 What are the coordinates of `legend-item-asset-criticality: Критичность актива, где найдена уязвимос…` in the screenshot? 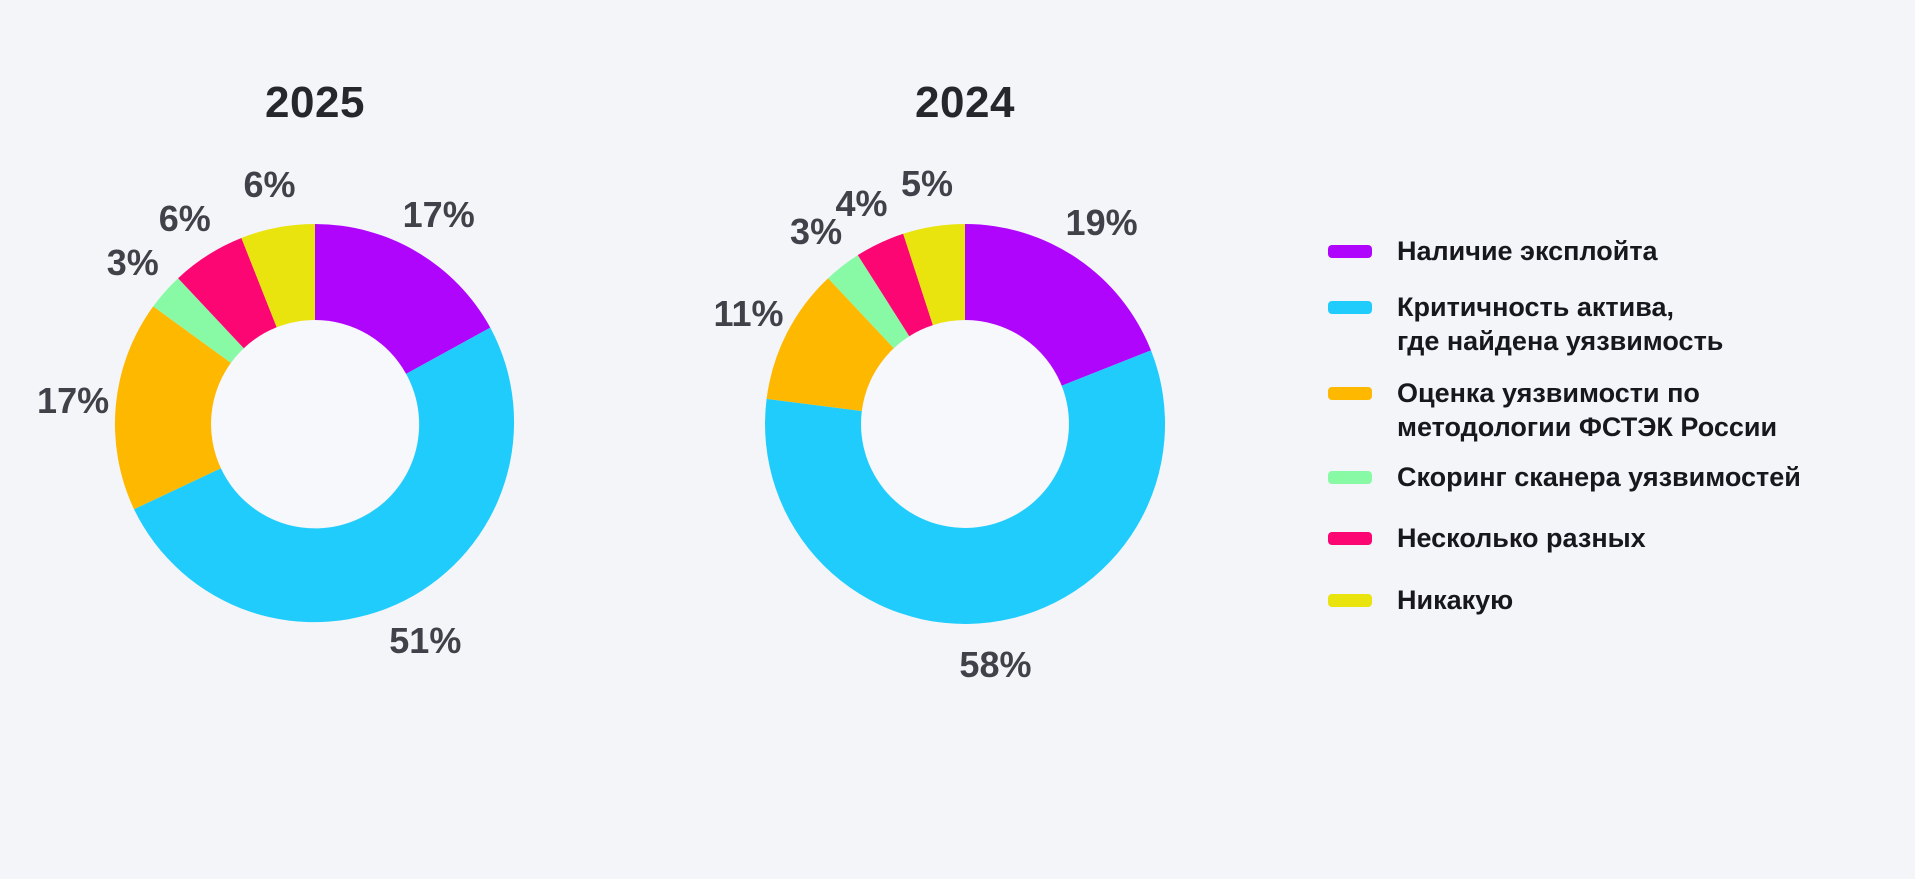 It's located at (1525, 324).